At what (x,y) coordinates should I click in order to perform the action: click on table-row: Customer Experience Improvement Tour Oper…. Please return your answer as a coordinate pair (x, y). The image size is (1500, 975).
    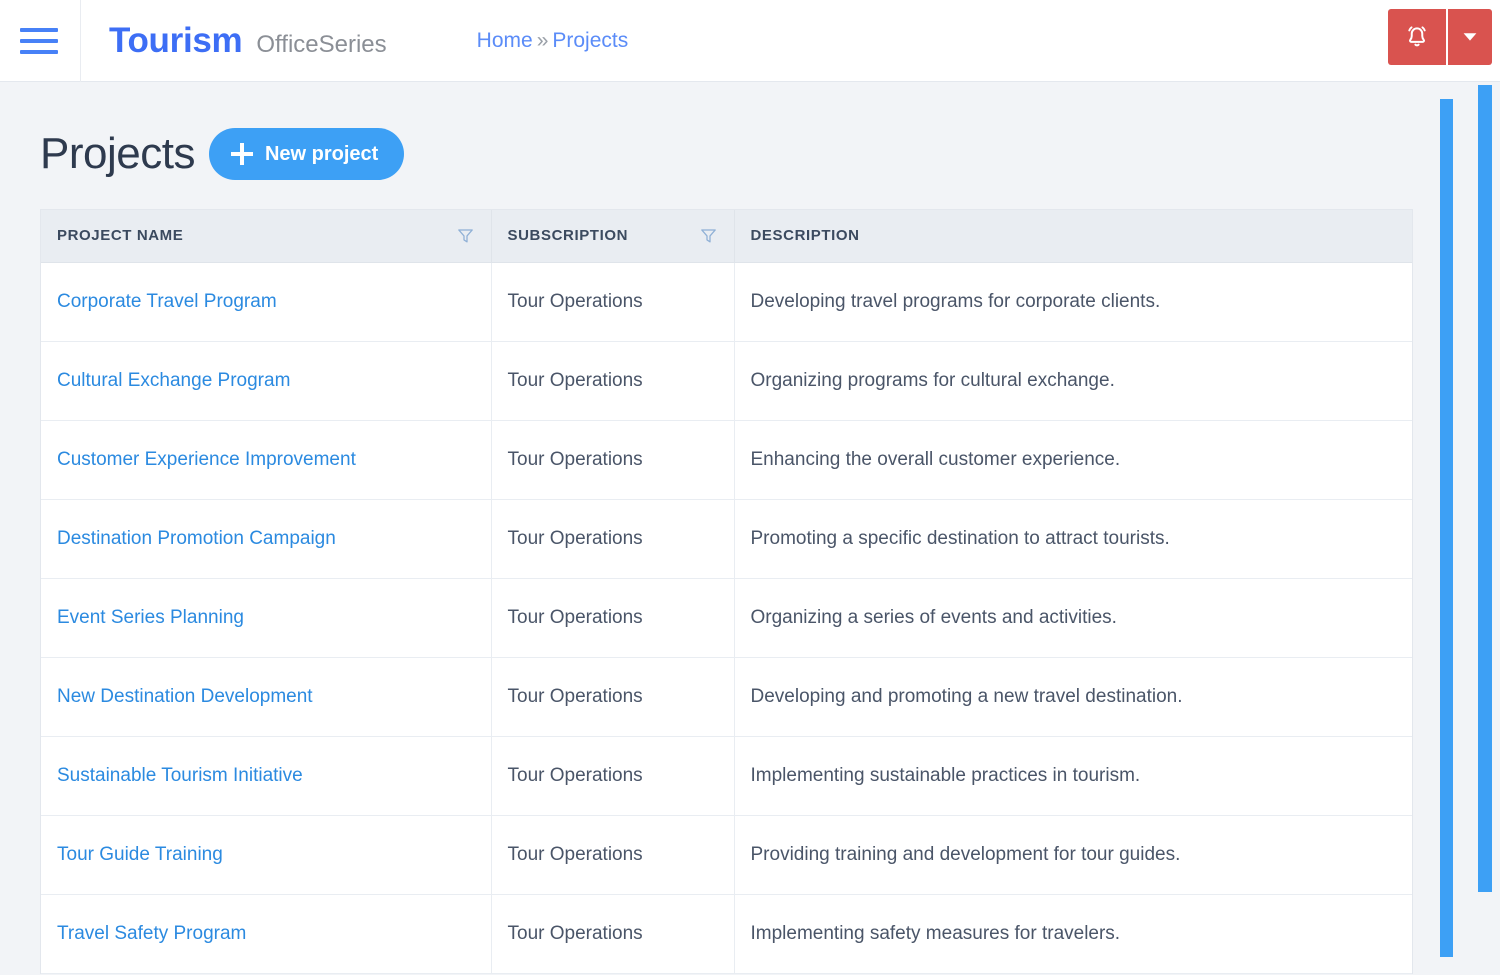
    Looking at the image, I should click on (726, 460).